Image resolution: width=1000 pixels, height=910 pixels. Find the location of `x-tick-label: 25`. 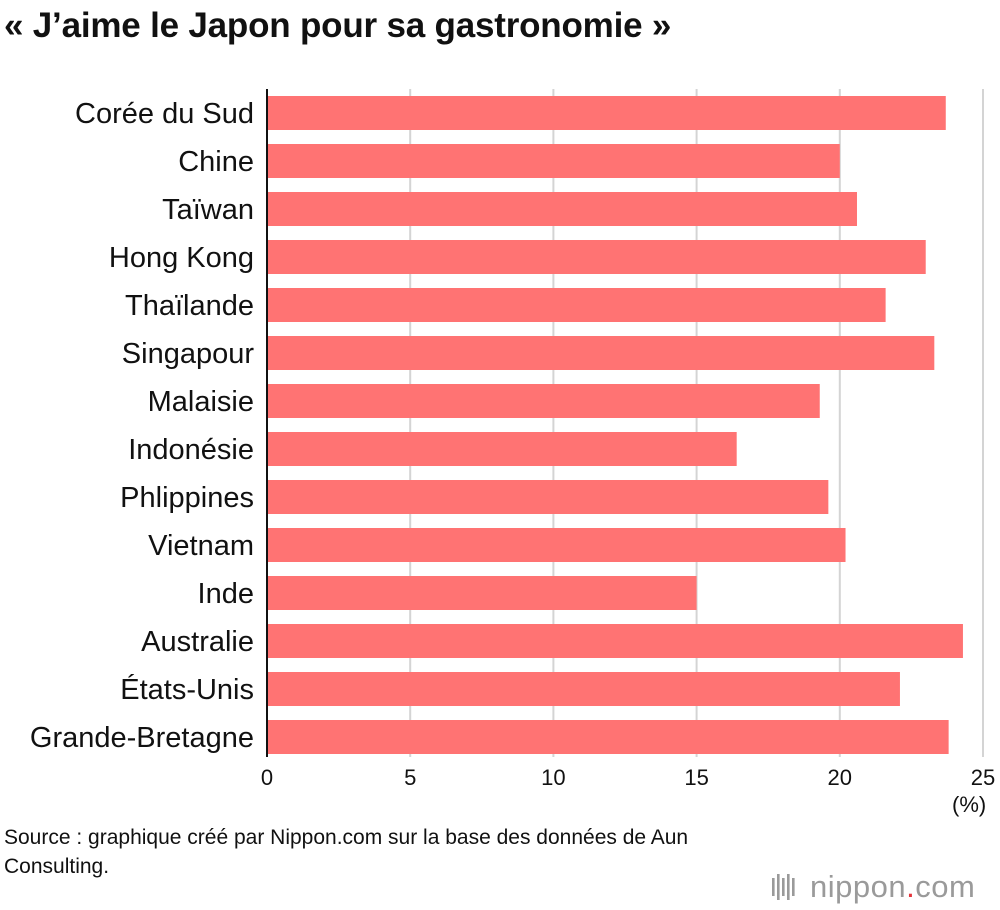

x-tick-label: 25 is located at coordinates (983, 777).